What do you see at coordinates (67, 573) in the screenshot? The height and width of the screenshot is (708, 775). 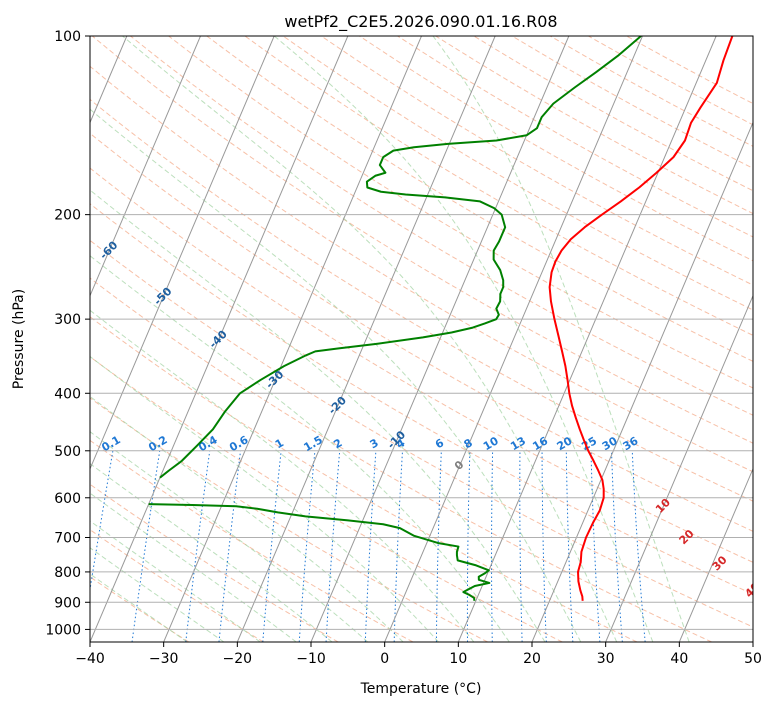 I see `y-tick-label: 800` at bounding box center [67, 573].